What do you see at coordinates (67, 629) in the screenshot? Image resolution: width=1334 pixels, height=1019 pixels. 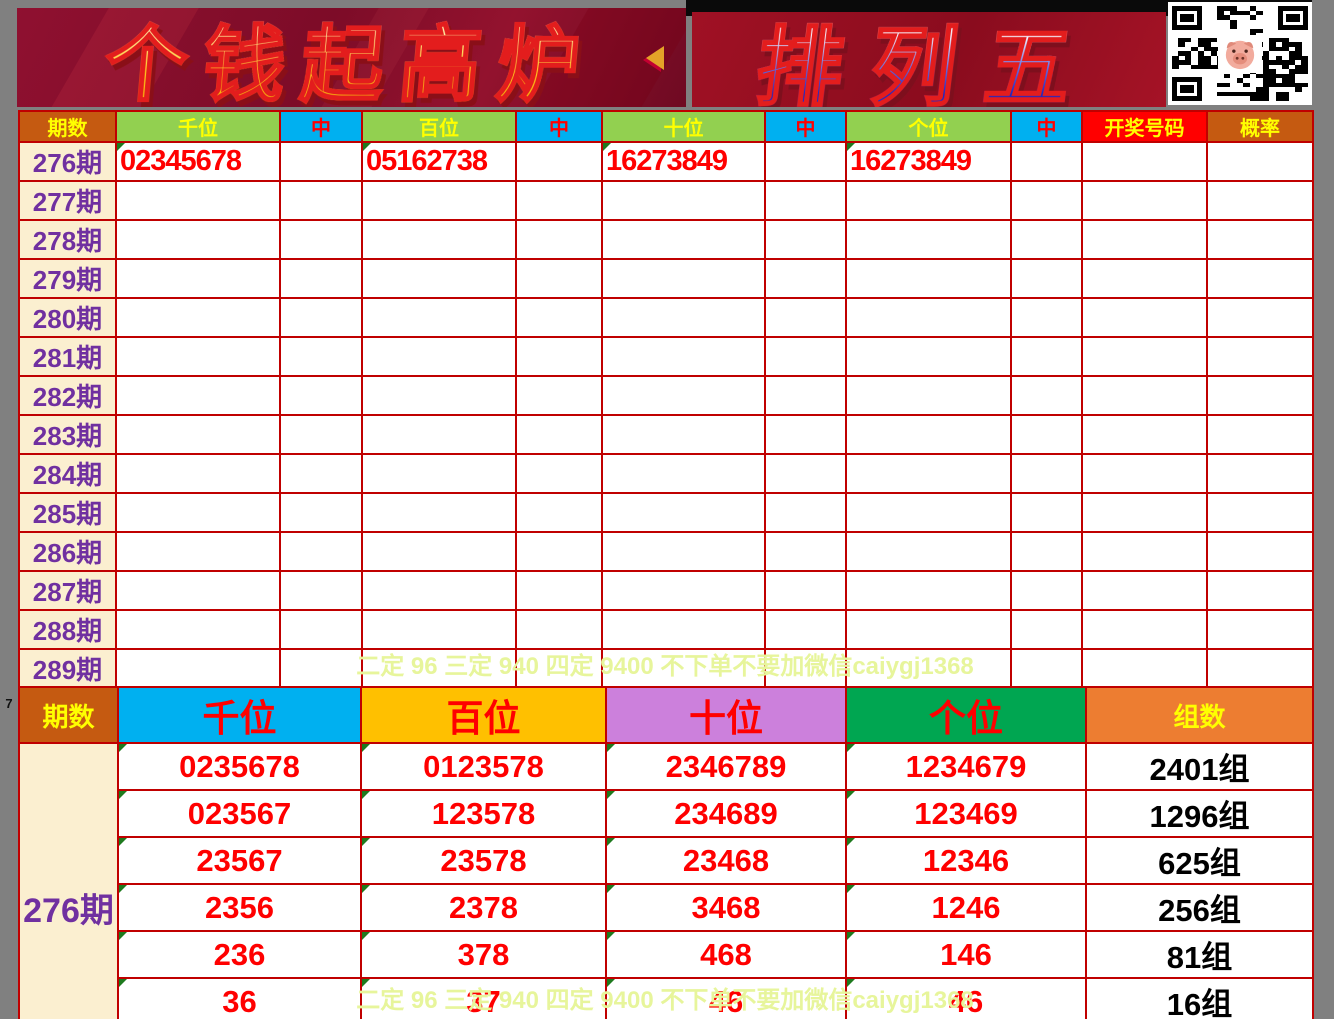 I see `period-cell: 288期` at bounding box center [67, 629].